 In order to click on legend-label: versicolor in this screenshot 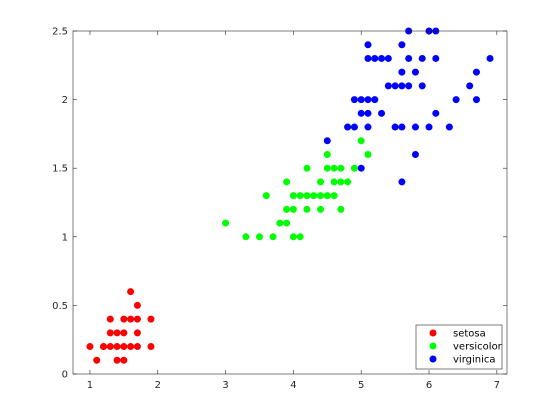, I will do `click(478, 347)`.